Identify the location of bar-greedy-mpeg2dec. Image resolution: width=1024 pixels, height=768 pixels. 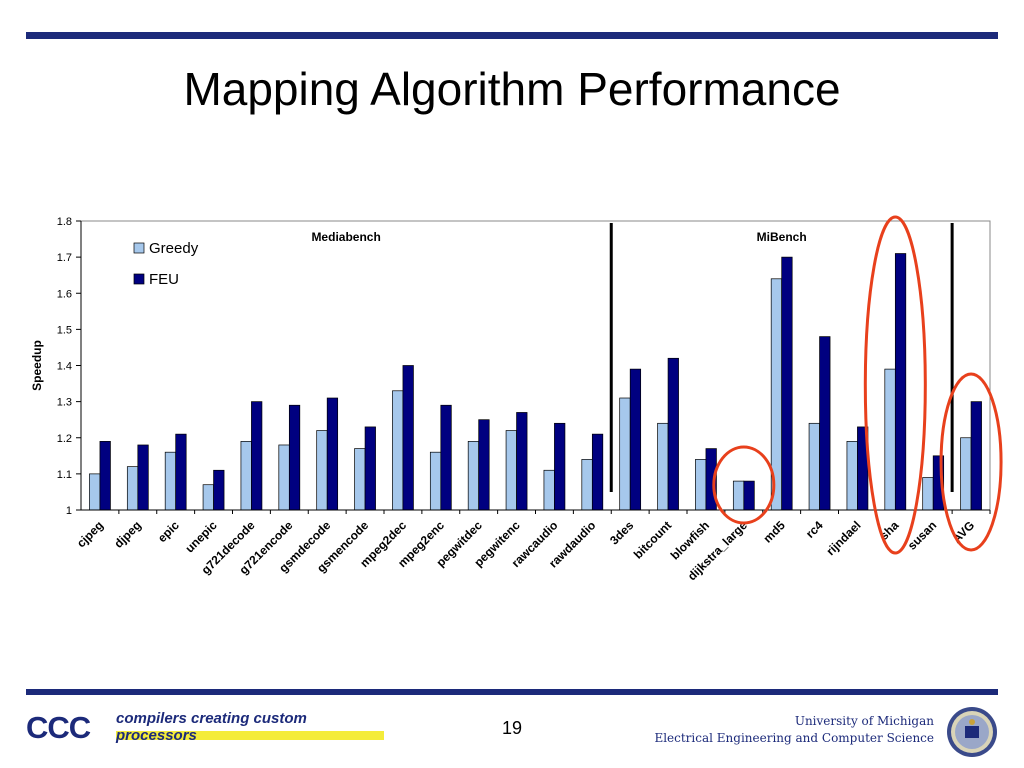
(398, 450).